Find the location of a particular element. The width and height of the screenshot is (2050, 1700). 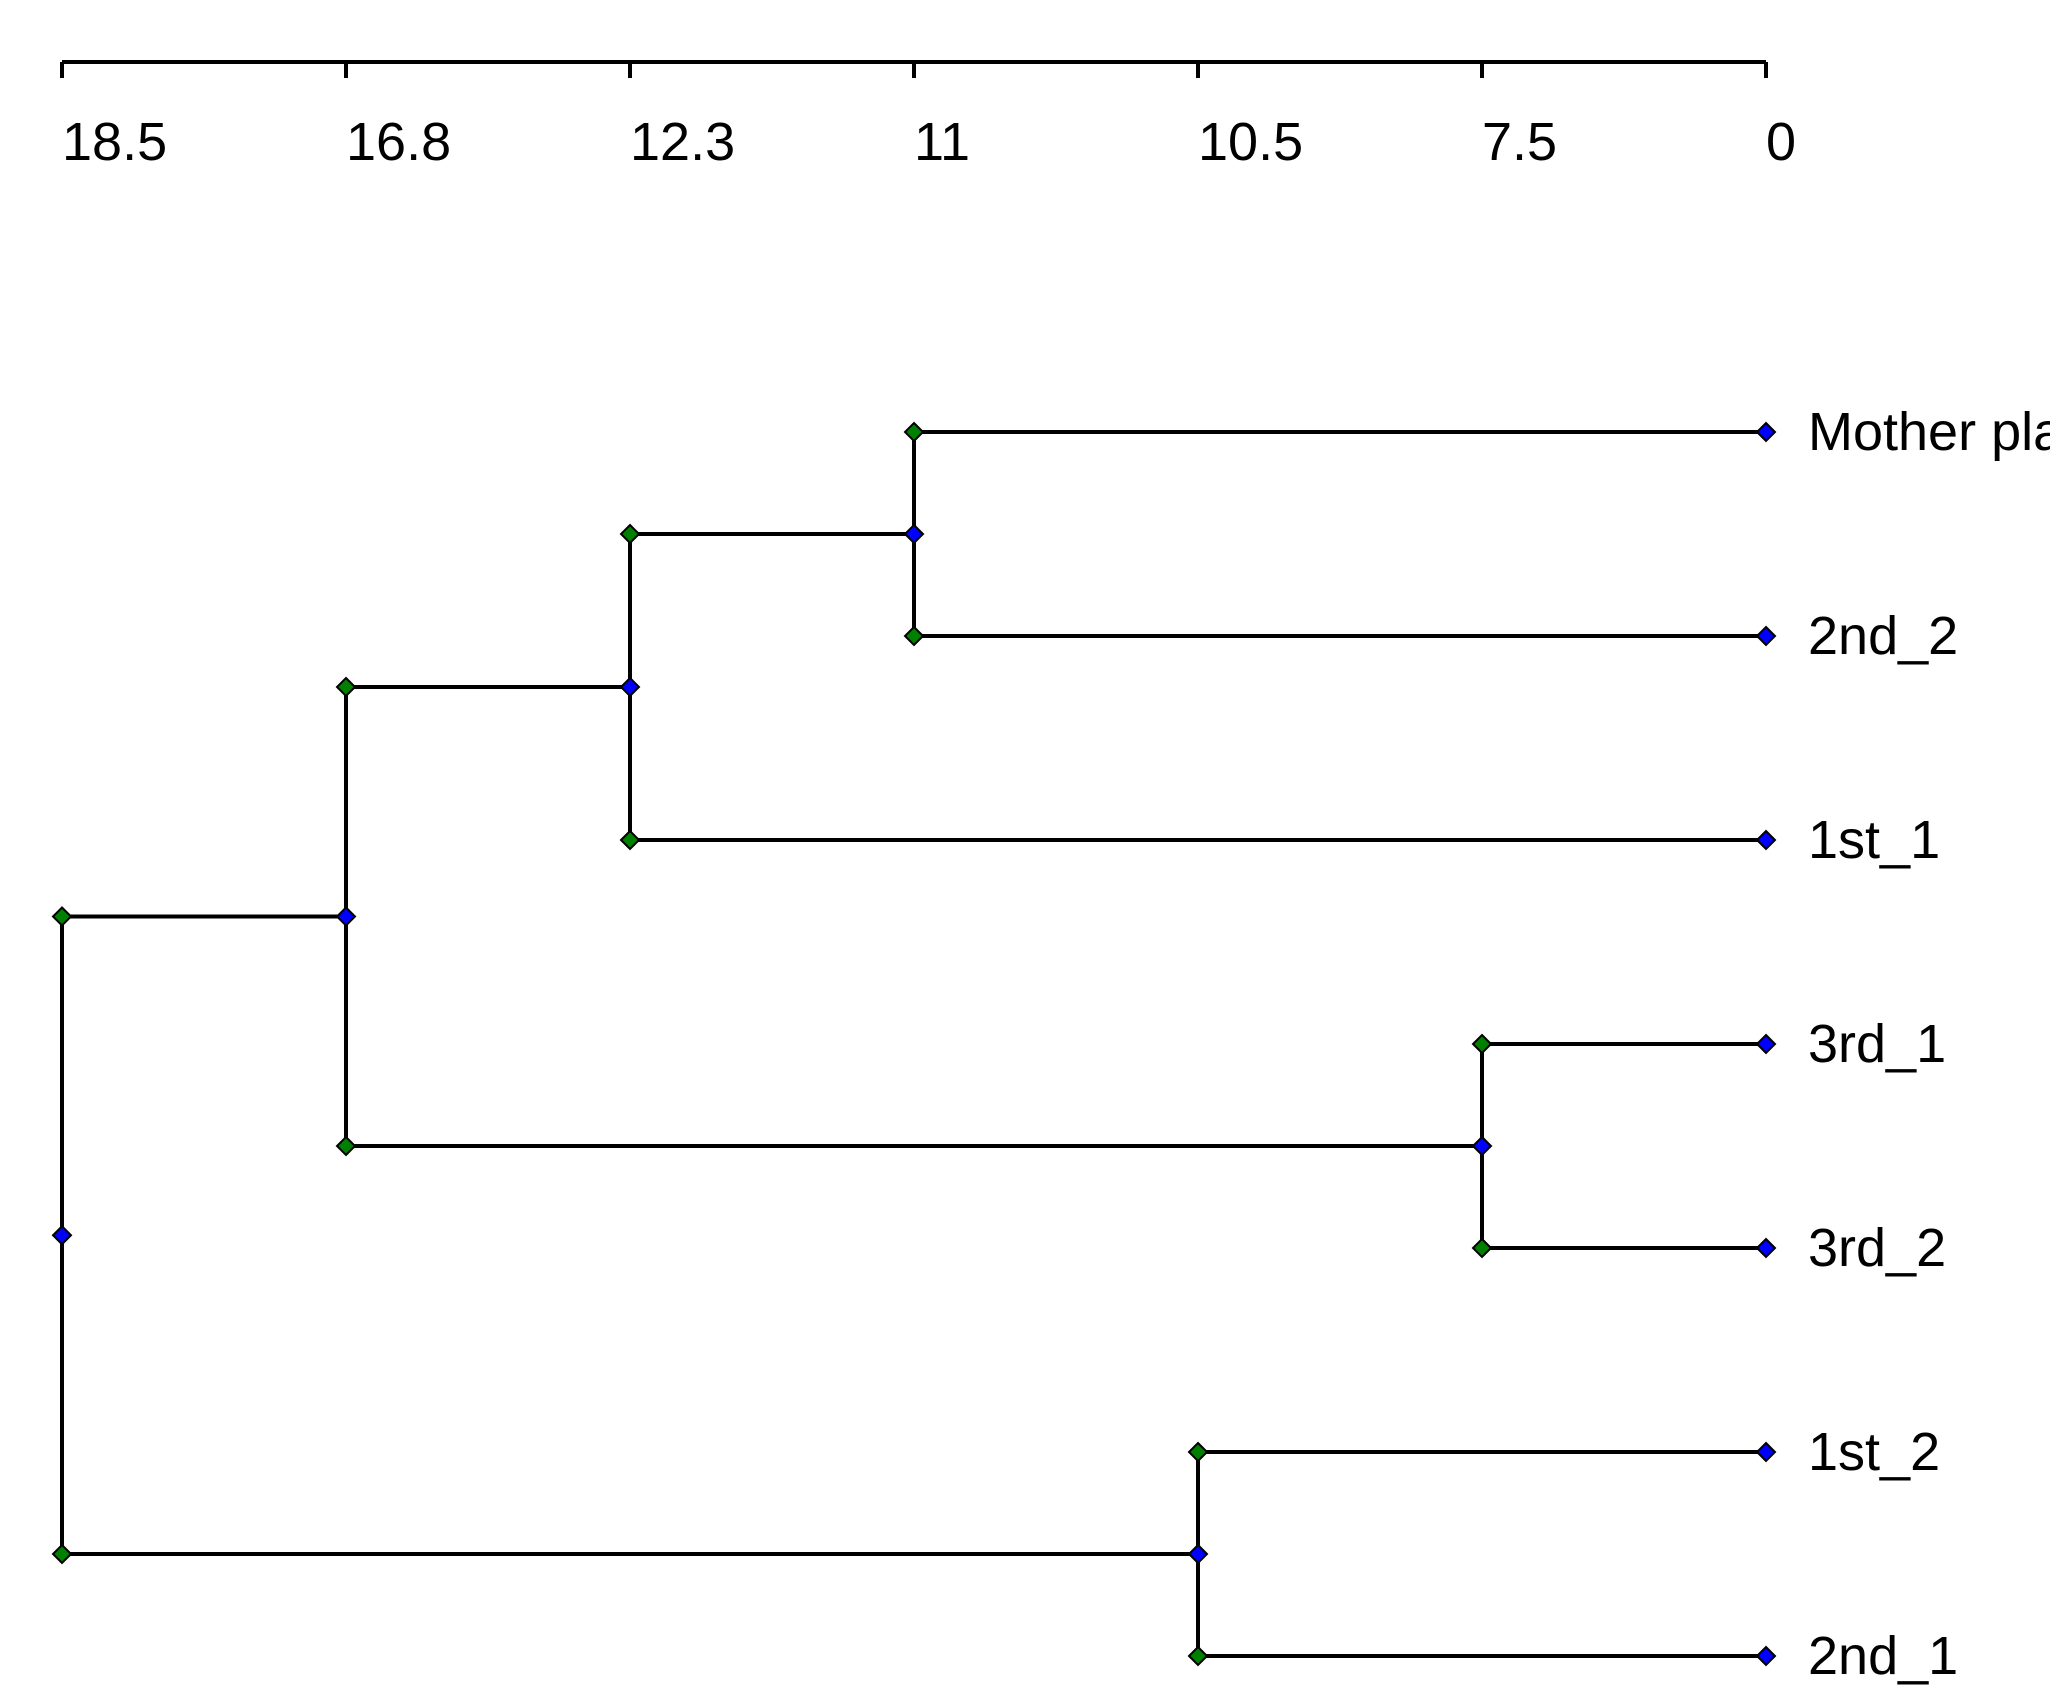

axis-tick-label: 10.5 is located at coordinates (1250, 142).